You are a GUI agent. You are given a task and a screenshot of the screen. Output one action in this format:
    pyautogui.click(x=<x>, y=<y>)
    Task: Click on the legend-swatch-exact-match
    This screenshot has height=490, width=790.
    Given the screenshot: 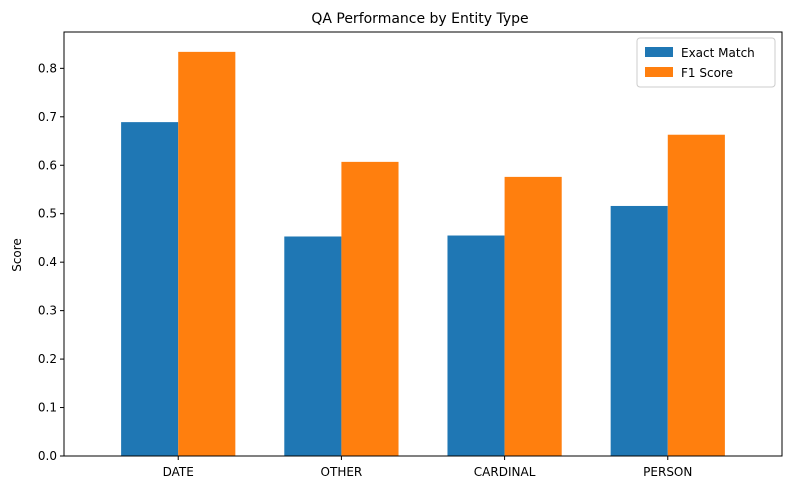 What is the action you would take?
    pyautogui.click(x=659, y=52)
    